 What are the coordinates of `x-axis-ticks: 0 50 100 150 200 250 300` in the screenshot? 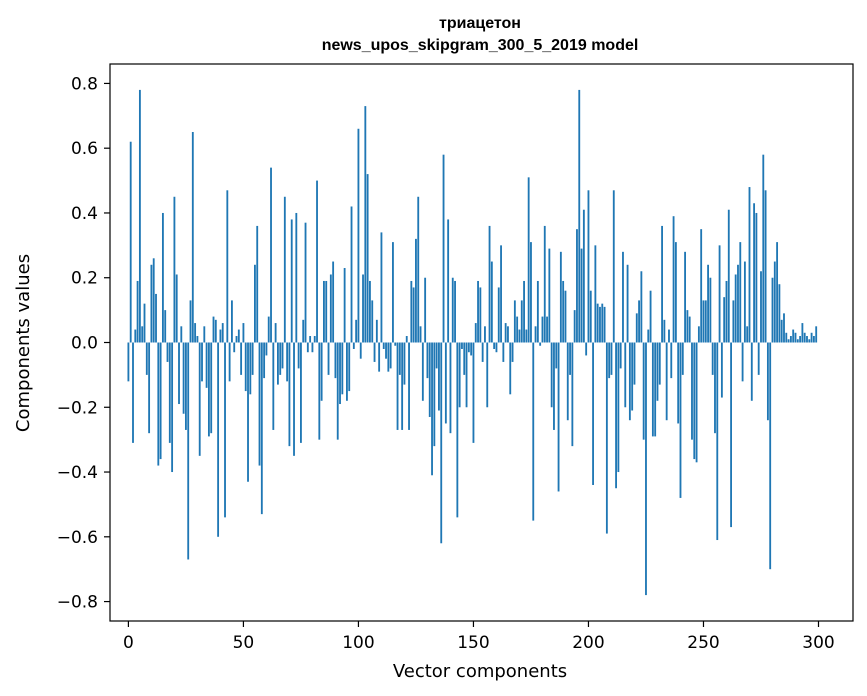 It's located at (479, 637).